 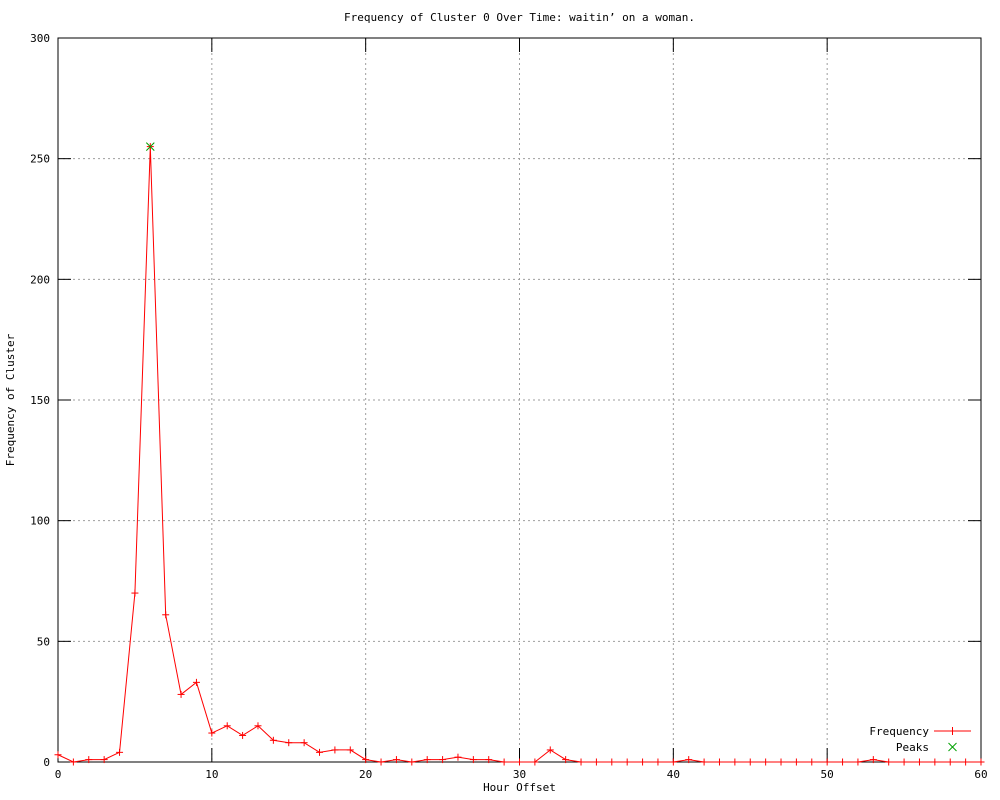 What do you see at coordinates (40, 38) in the screenshot?
I see `y-tick-label: 300` at bounding box center [40, 38].